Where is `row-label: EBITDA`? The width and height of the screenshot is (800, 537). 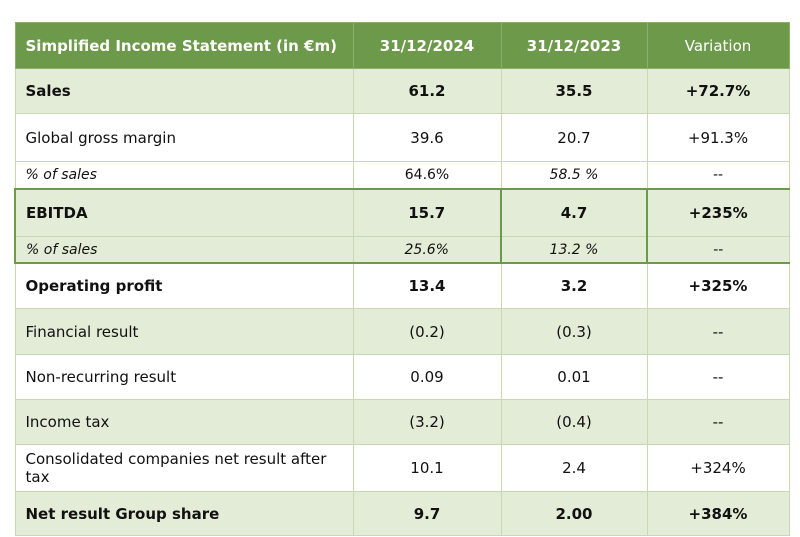
row-label: EBITDA is located at coordinates (184, 212).